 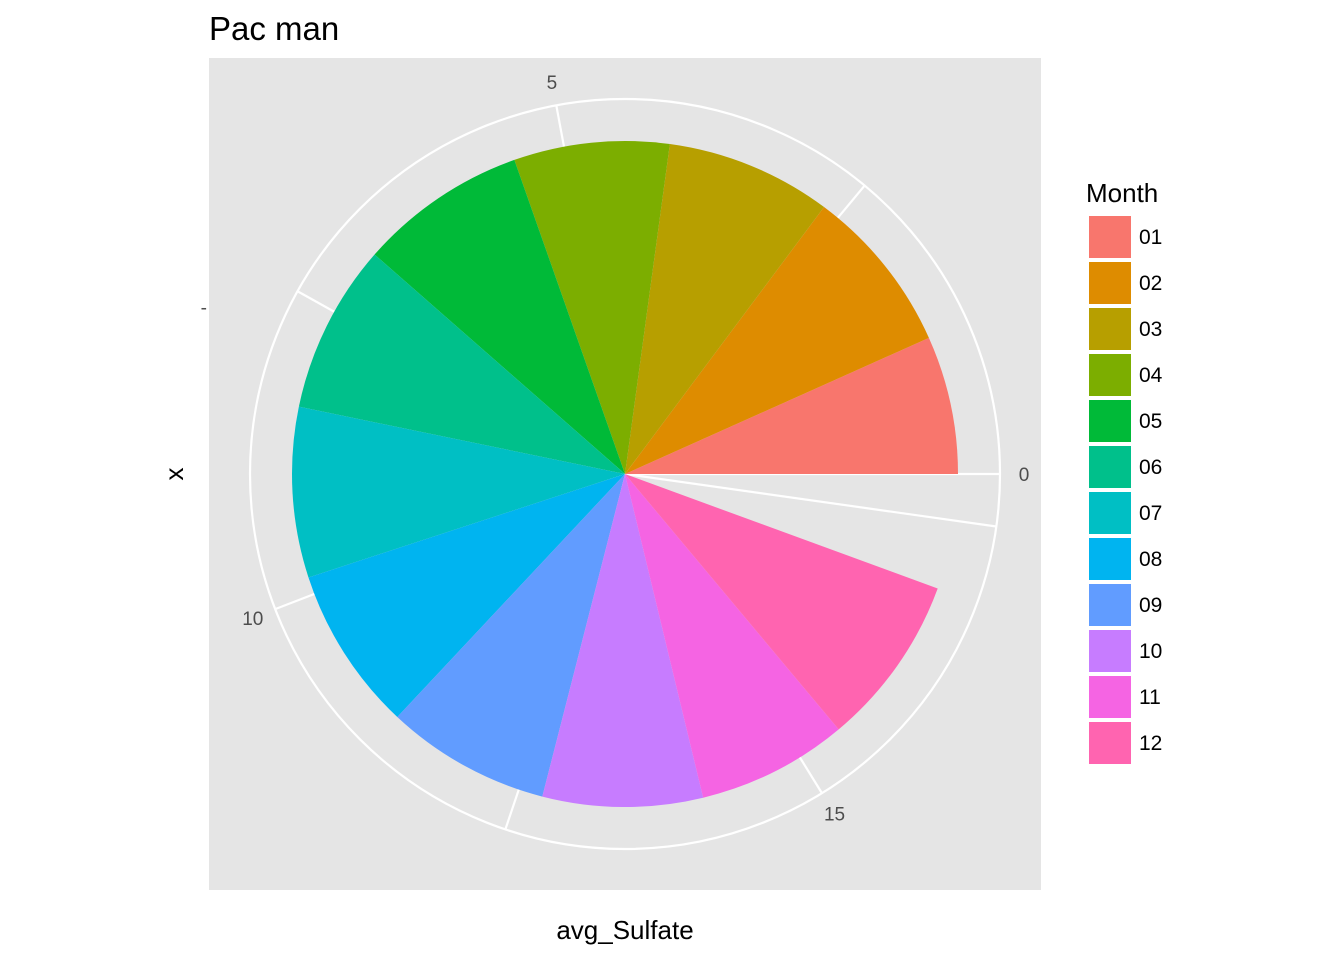 What do you see at coordinates (1150, 329) in the screenshot?
I see `legend-label-03: 03` at bounding box center [1150, 329].